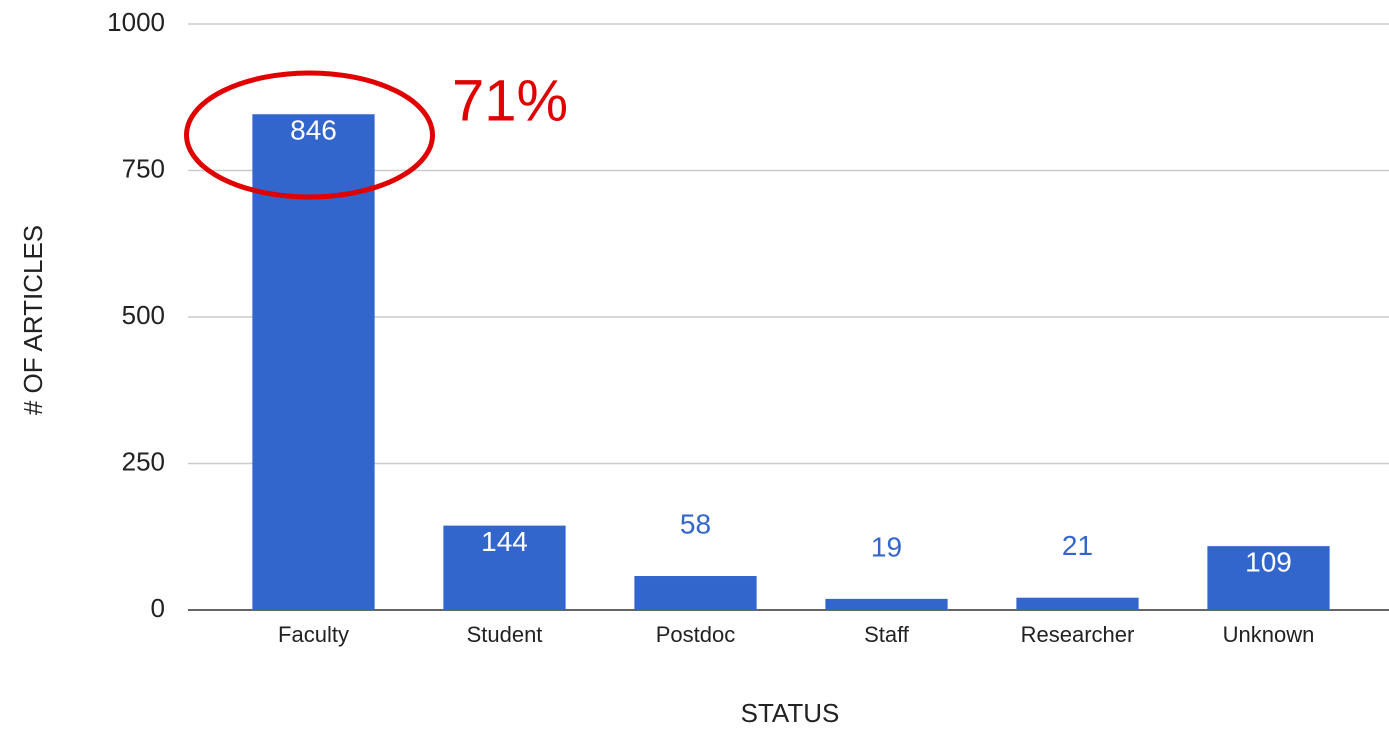 Image resolution: width=1389 pixels, height=729 pixels. I want to click on highlight-ellipse, so click(309, 135).